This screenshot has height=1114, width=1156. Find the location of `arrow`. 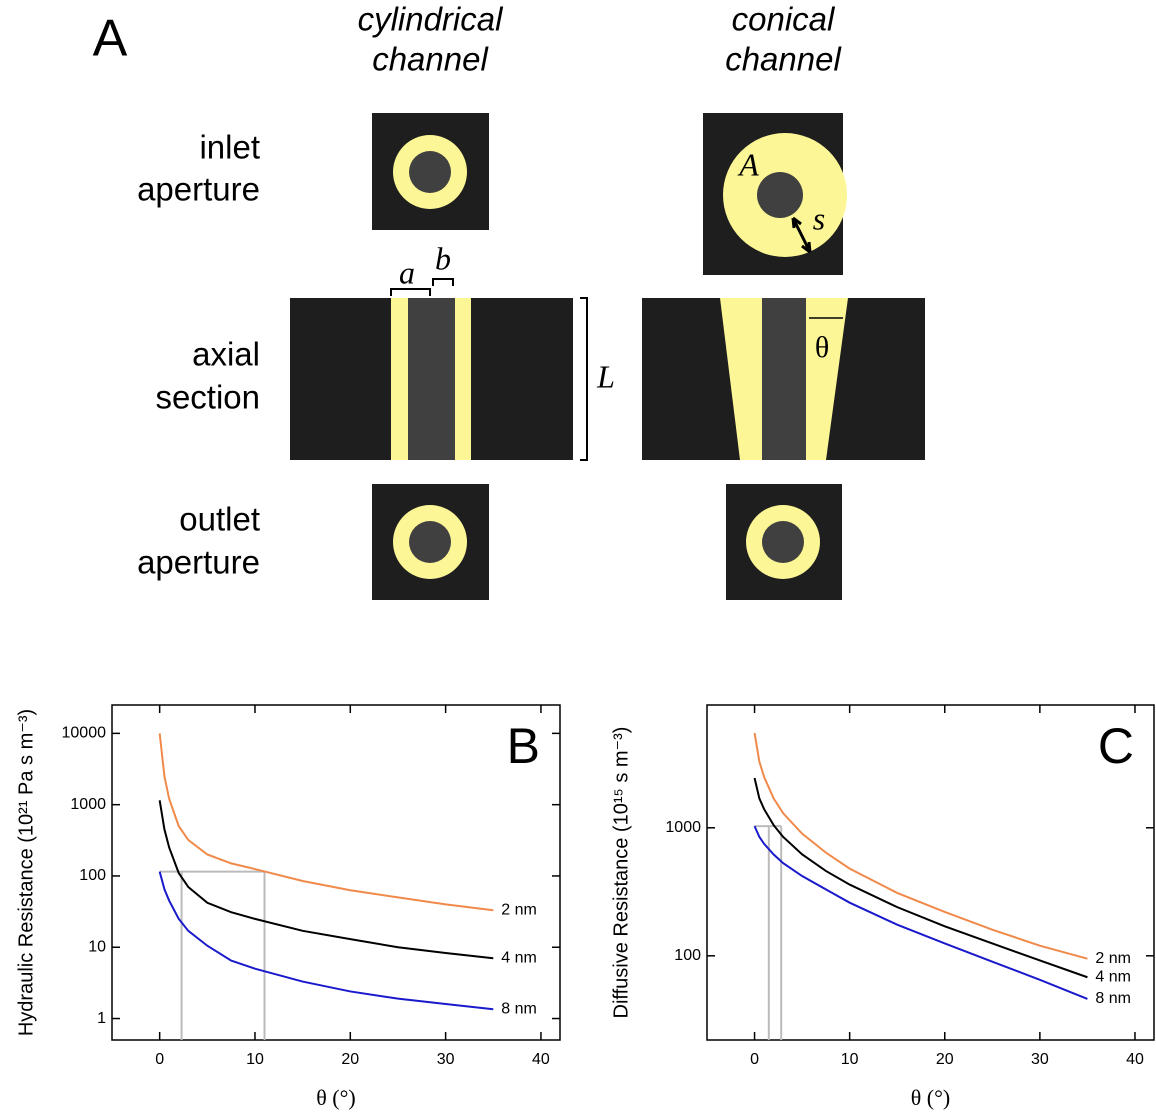

arrow is located at coordinates (801, 235).